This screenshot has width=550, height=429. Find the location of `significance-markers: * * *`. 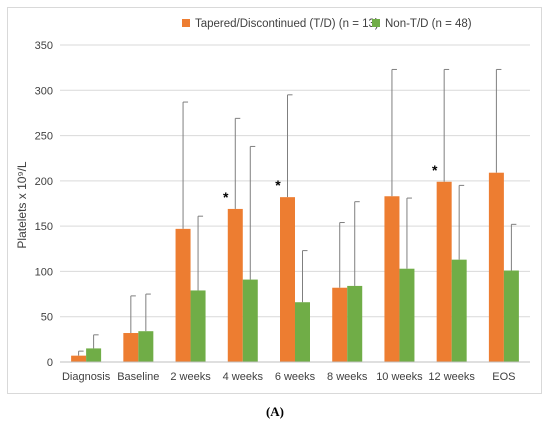

significance-markers: * * * is located at coordinates (330, 183).